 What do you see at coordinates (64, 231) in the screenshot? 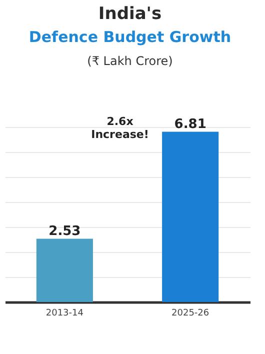
I see `data-label: 2.53` at bounding box center [64, 231].